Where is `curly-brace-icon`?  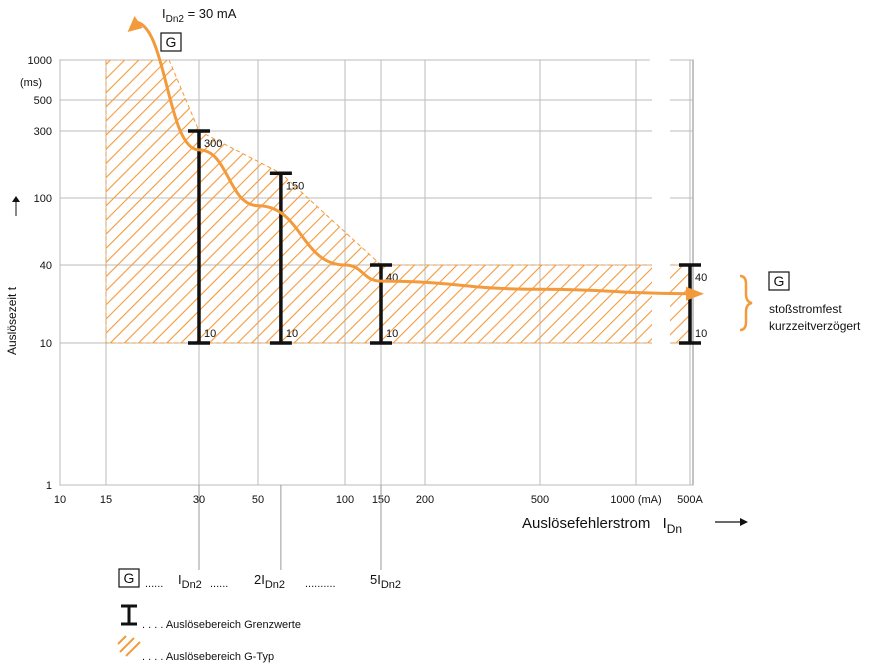
curly-brace-icon is located at coordinates (746, 303).